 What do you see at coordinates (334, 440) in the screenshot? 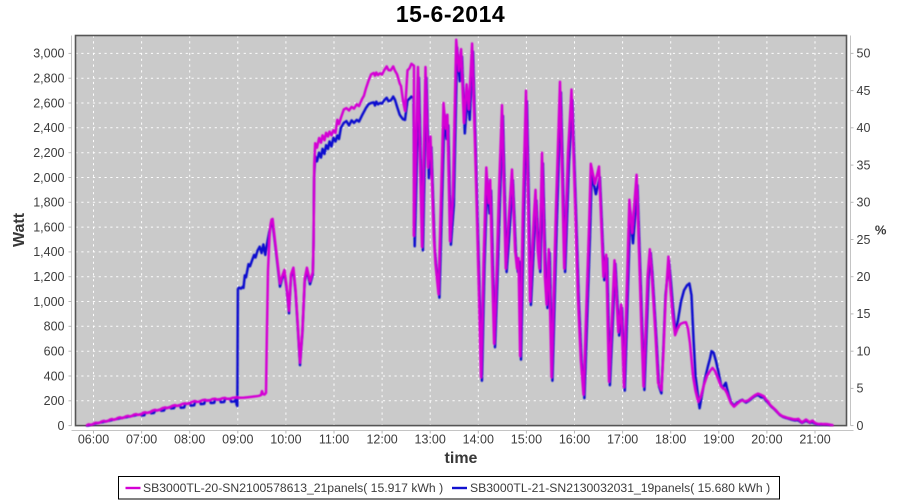
I see `svg-text: 11:00` at bounding box center [334, 440].